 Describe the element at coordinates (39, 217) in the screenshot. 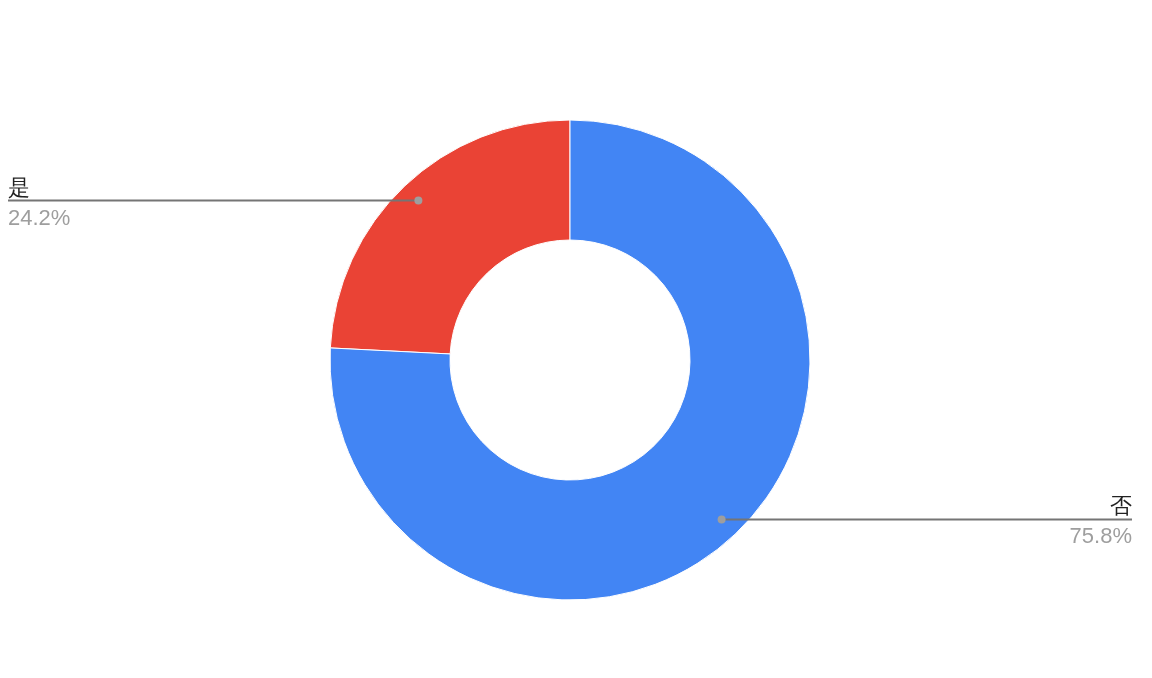

I see `data-label: 24.2%` at that location.